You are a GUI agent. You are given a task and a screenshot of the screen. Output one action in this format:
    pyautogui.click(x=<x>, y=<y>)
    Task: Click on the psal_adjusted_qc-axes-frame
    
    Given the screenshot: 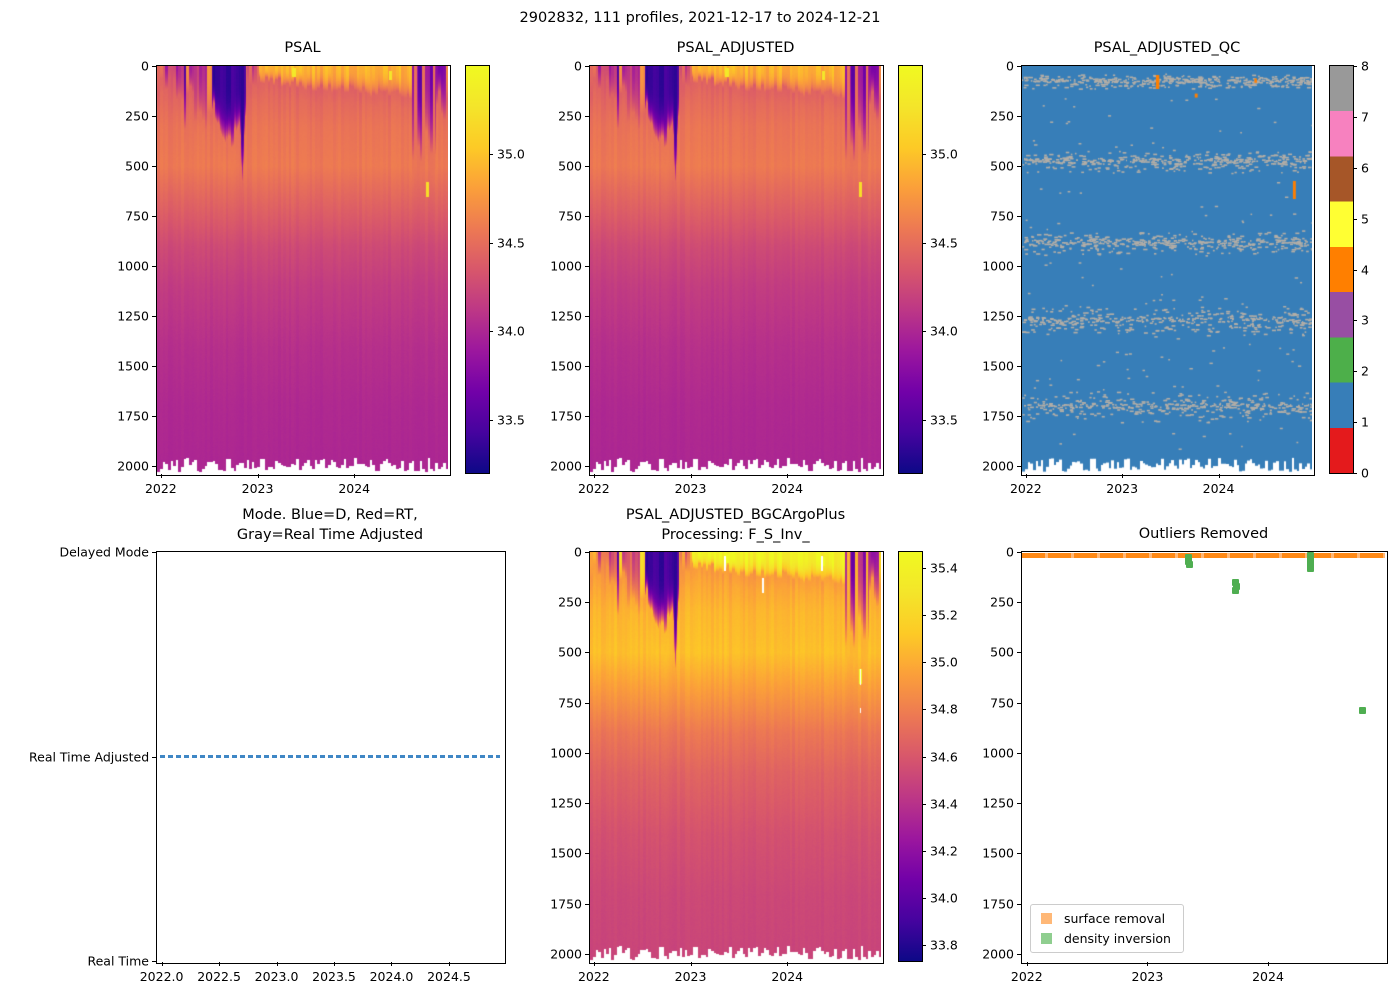 What is the action you would take?
    pyautogui.click(x=1168, y=270)
    